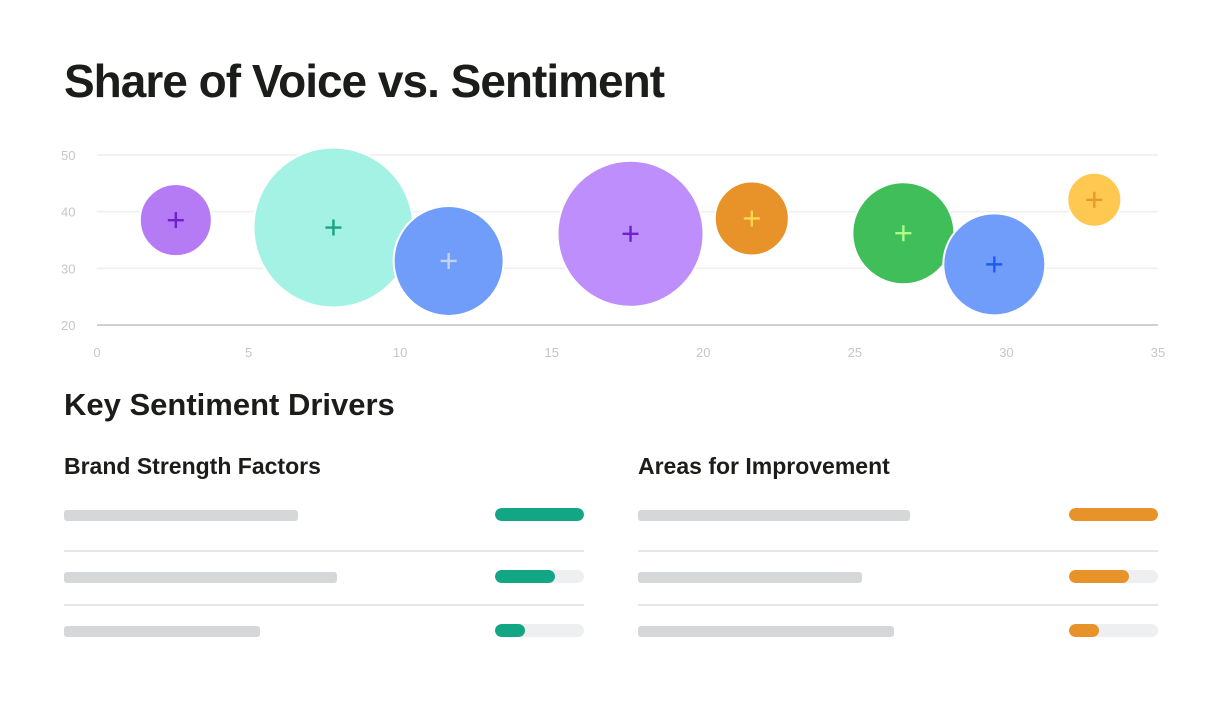 The width and height of the screenshot is (1220, 712). What do you see at coordinates (1158, 352) in the screenshot?
I see `x-tick-label: 35` at bounding box center [1158, 352].